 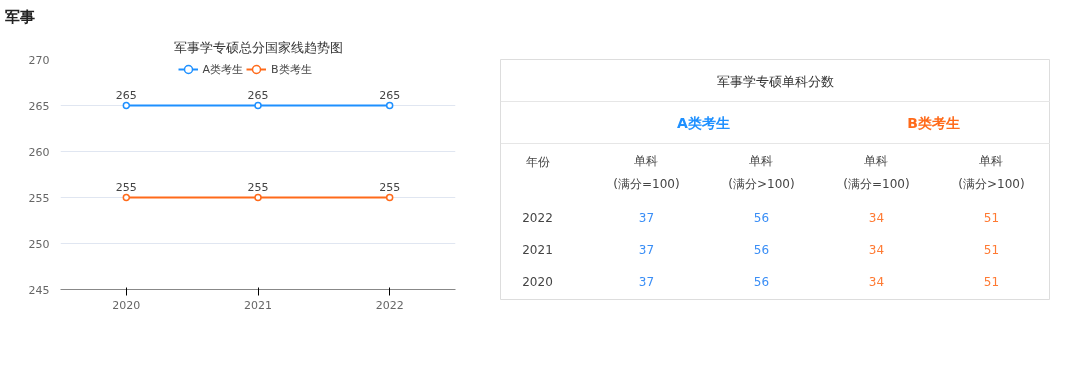 I want to click on text: 2020, so click(x=537, y=282).